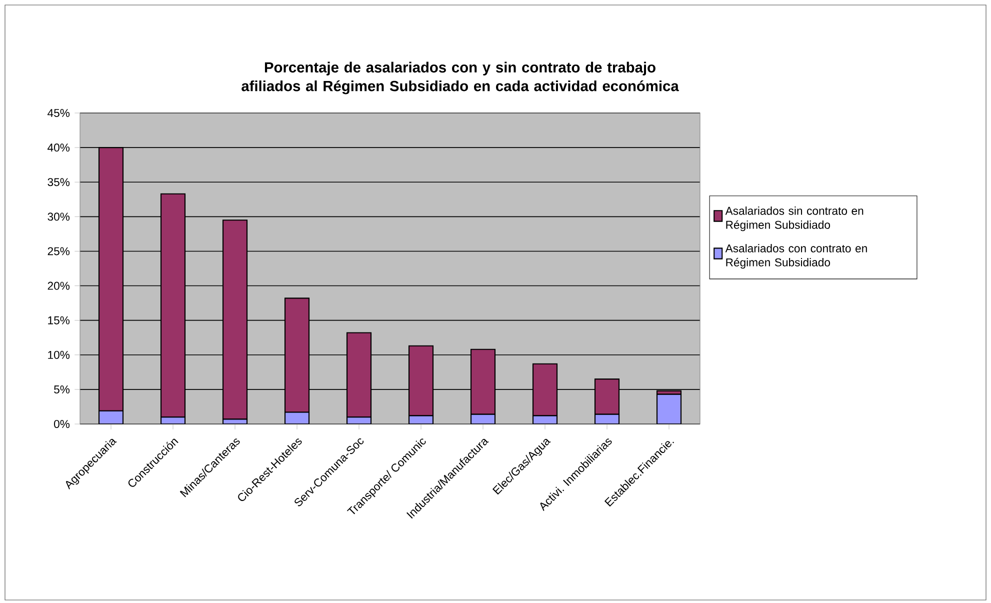 The image size is (991, 603). What do you see at coordinates (59, 320) in the screenshot?
I see `y-tick-label: 15%` at bounding box center [59, 320].